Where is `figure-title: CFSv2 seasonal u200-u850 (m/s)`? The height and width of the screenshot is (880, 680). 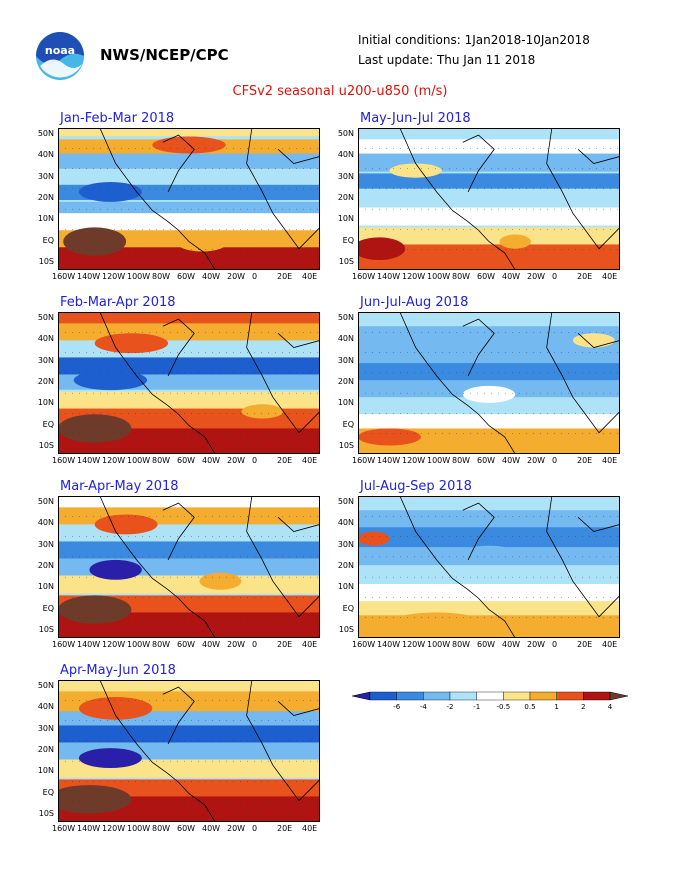
figure-title: CFSv2 seasonal u200-u850 (m/s) is located at coordinates (340, 91).